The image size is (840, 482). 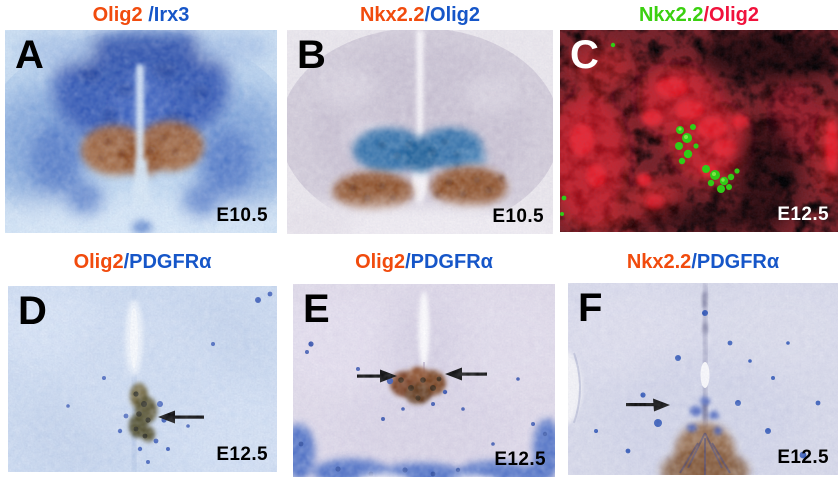 I want to click on micrograph-image-B, so click(x=420, y=132).